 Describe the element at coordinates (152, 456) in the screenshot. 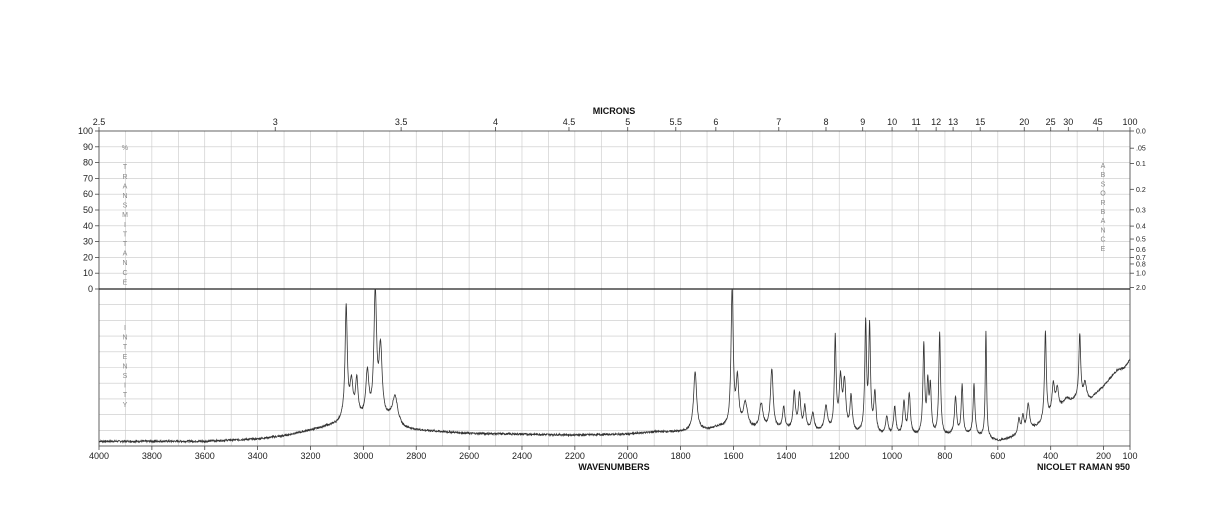

I see `bottom-tick-label: 3800` at that location.